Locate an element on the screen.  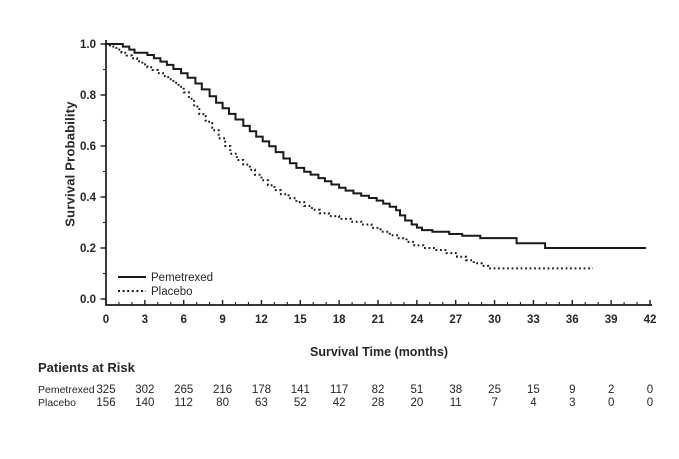
risk-count-pemetrexed-m39: 2 is located at coordinates (611, 390).